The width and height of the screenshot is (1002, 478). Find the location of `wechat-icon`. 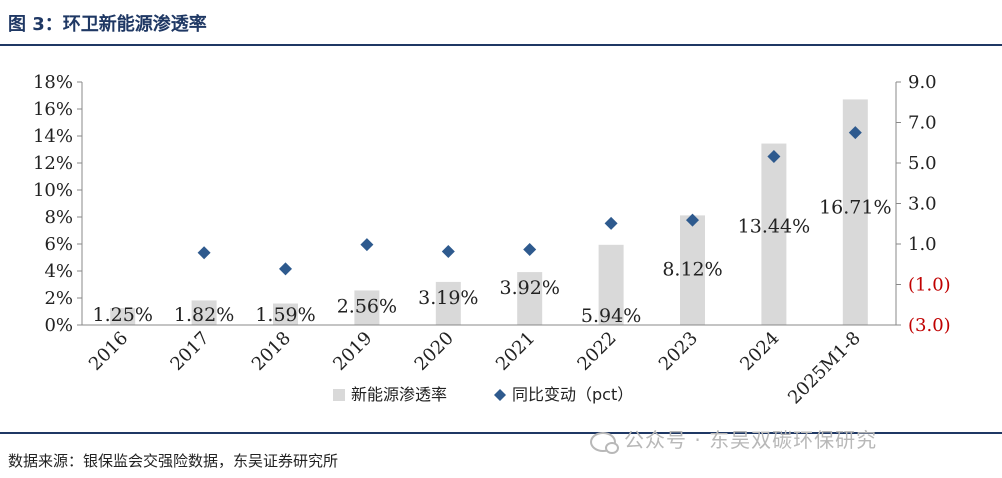

wechat-icon is located at coordinates (604, 442).